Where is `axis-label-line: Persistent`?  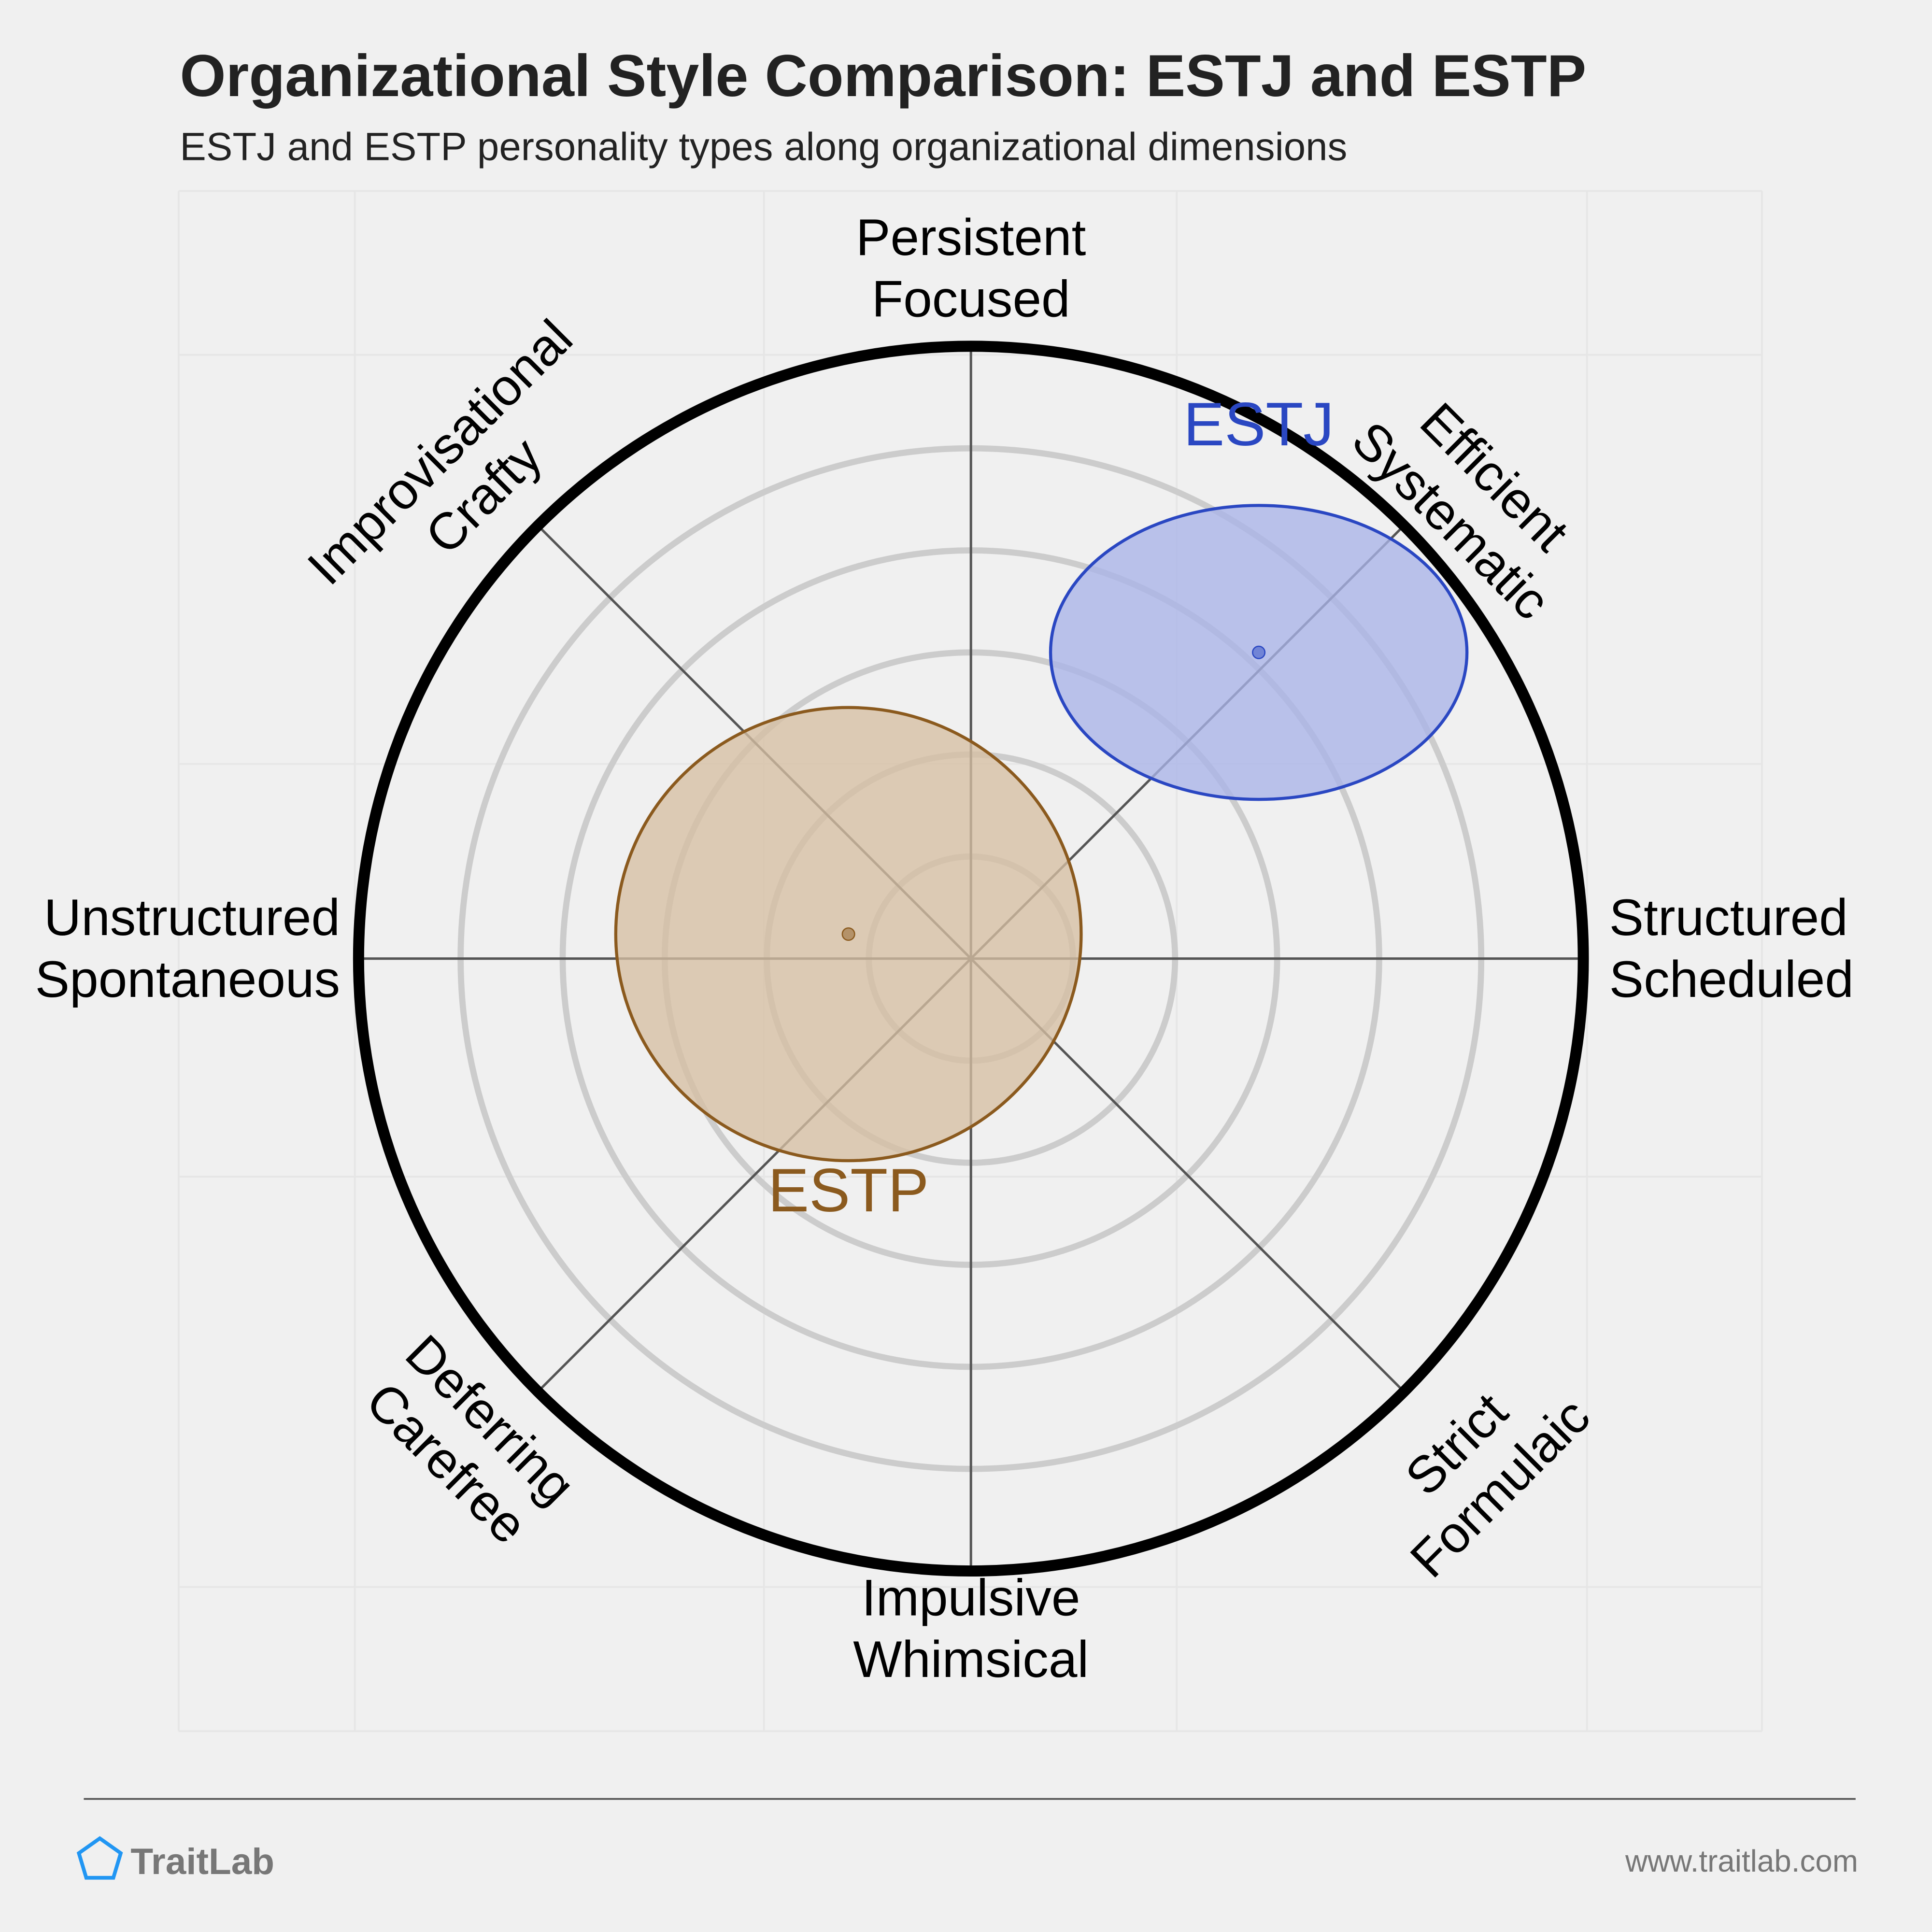 axis-label-line: Persistent is located at coordinates (971, 237).